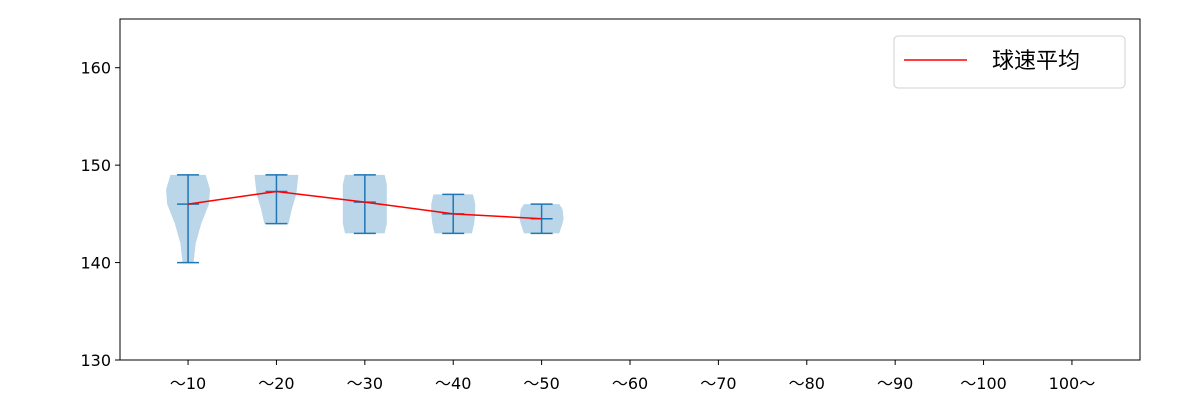  I want to click on x-tick-label-6: ～70, so click(718, 383).